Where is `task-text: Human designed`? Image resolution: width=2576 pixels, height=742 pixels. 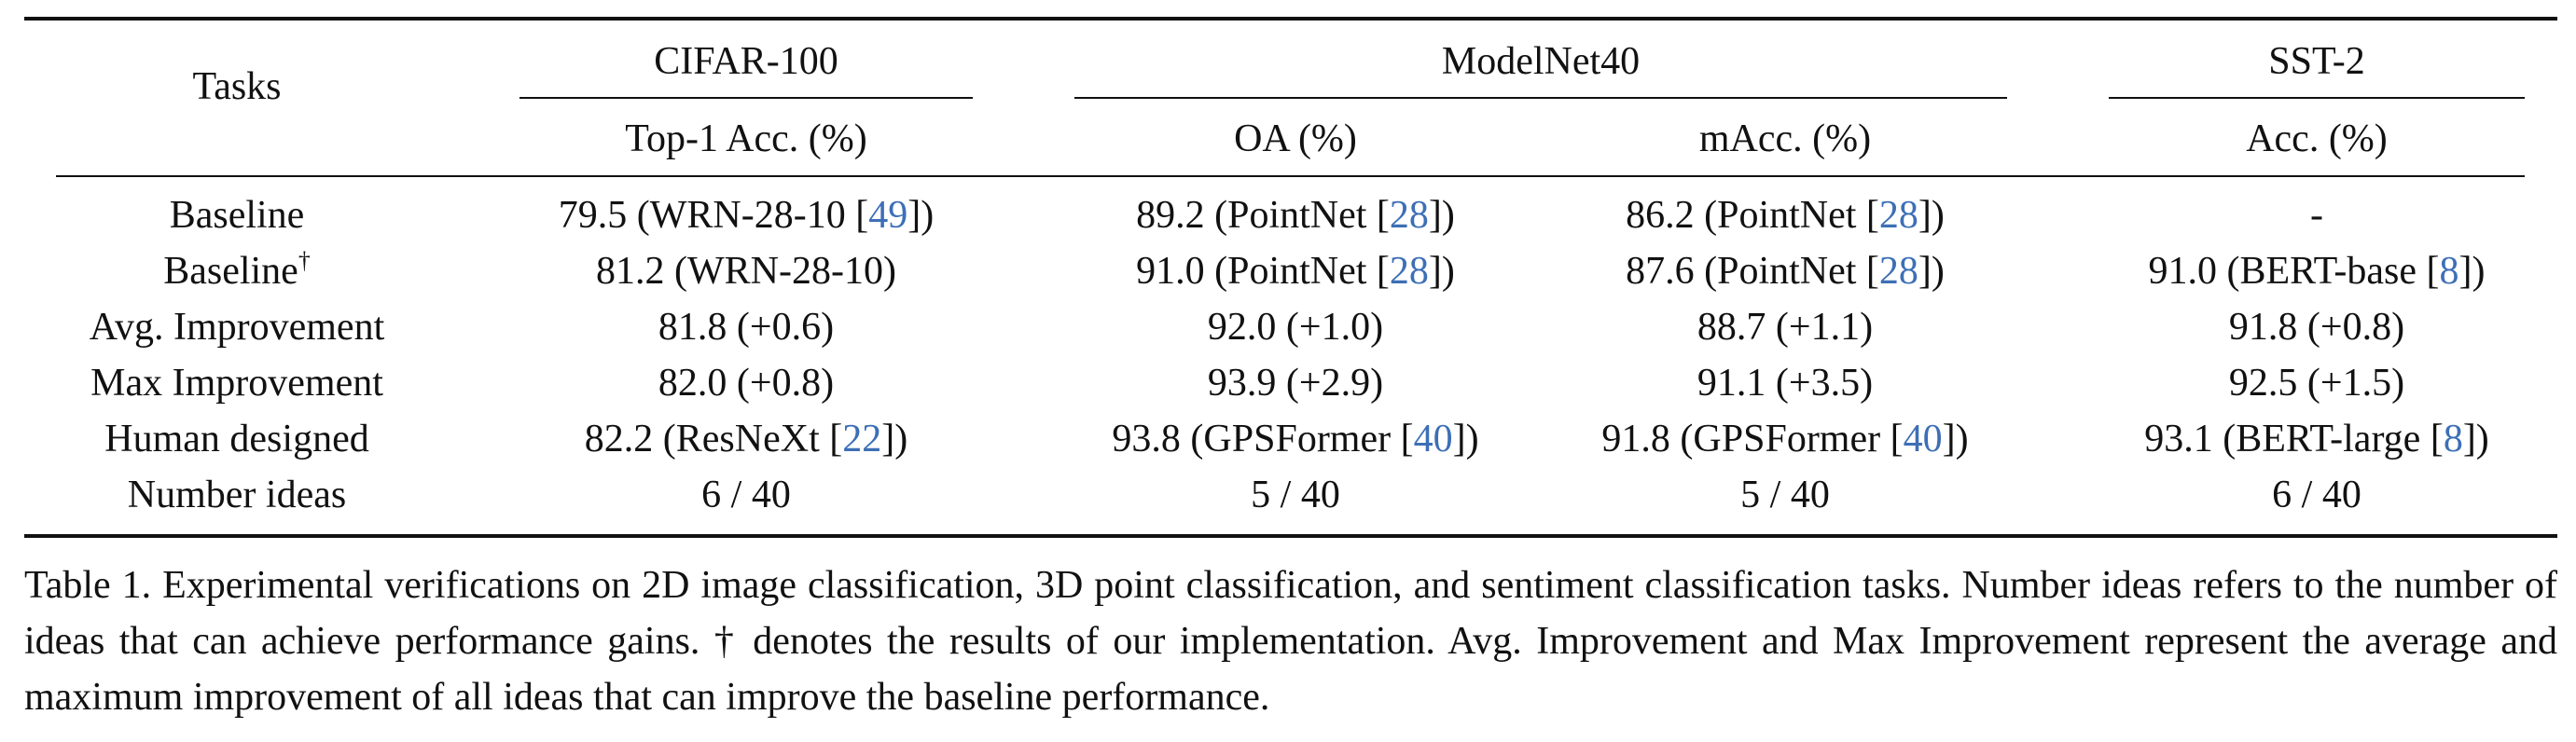 task-text: Human designed is located at coordinates (236, 439).